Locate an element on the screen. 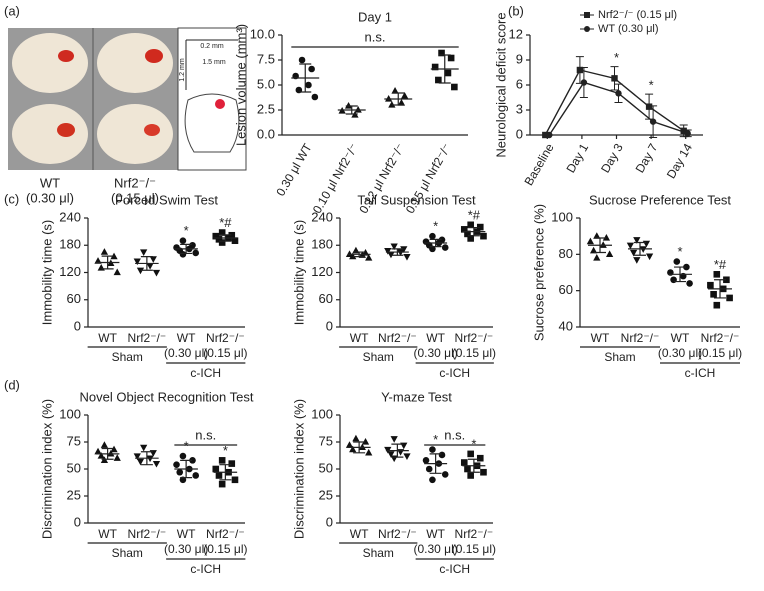 The image size is (764, 591). x-tick-label: Day 1 is located at coordinates (577, 158).